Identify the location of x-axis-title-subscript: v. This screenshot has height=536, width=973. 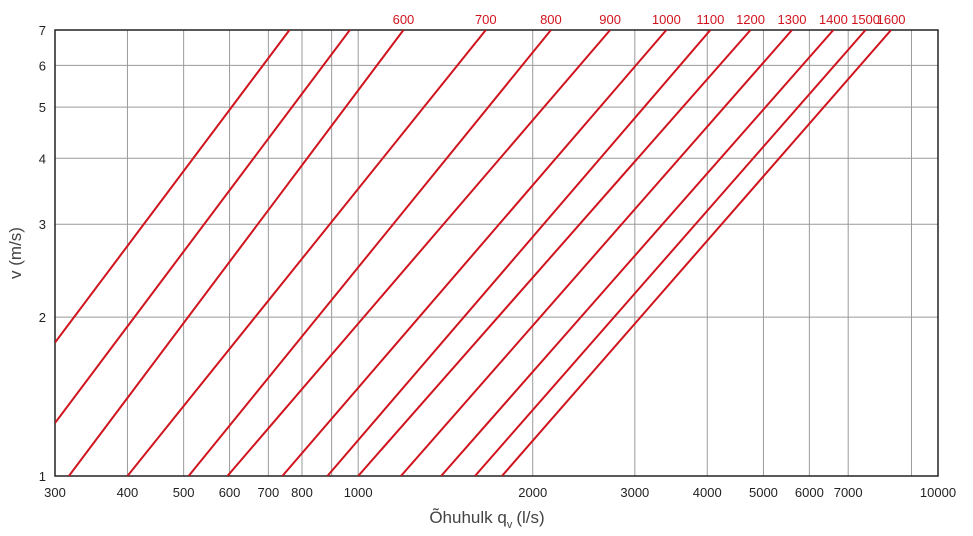
(510, 525).